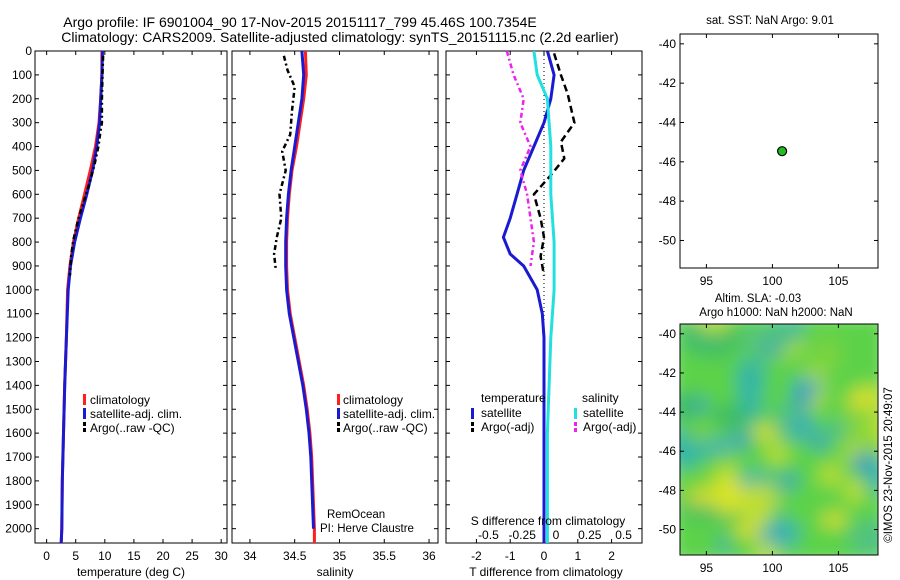 The height and width of the screenshot is (580, 900). I want to click on y-tick-label: 200, so click(22, 99).